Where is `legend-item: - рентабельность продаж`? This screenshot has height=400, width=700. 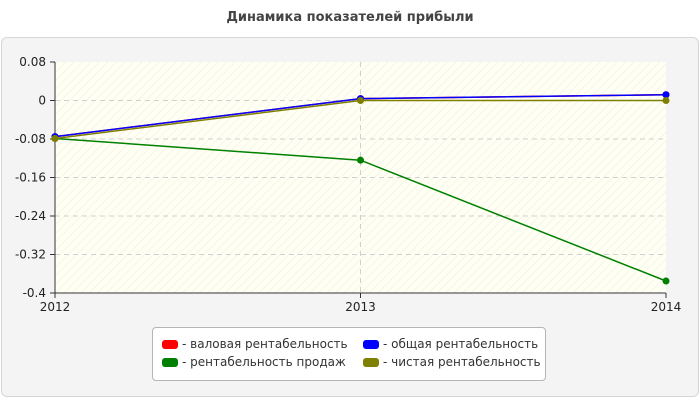 legend-item: - рентабельность продаж is located at coordinates (254, 362).